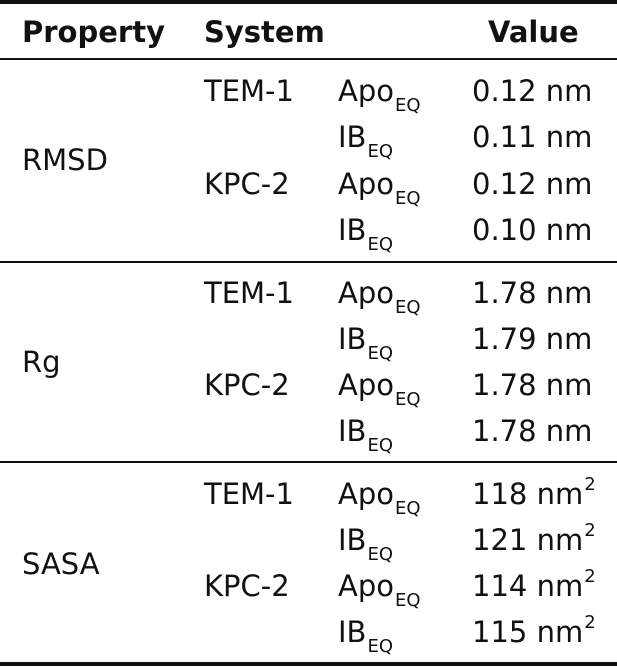  Describe the element at coordinates (534, 630) in the screenshot. I see `value-cell: 115 nm2` at that location.